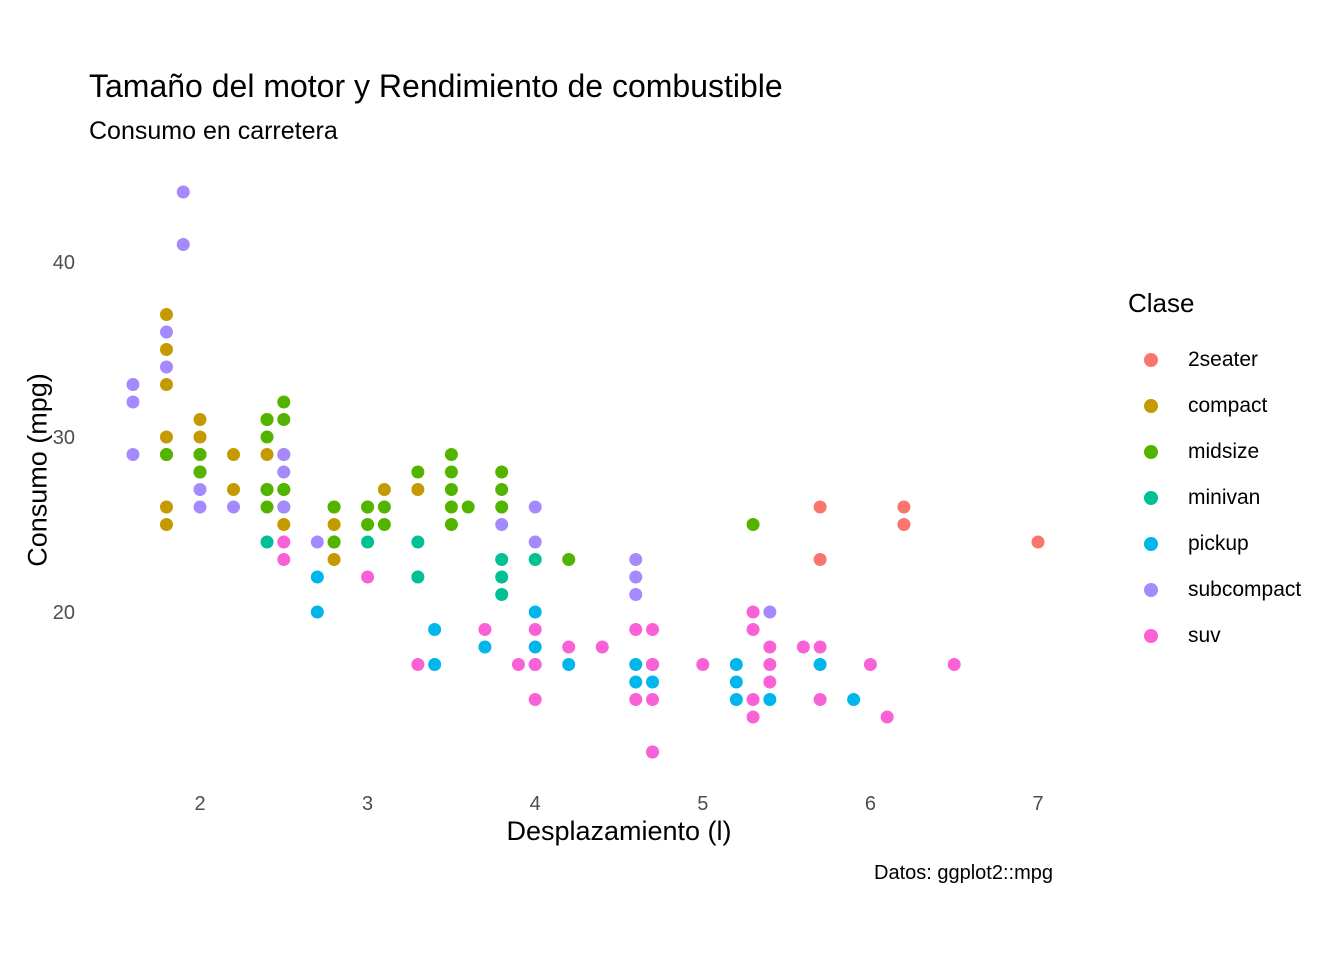 The height and width of the screenshot is (960, 1344). Describe the element at coordinates (1037, 804) in the screenshot. I see `x-tick-label: 7` at that location.